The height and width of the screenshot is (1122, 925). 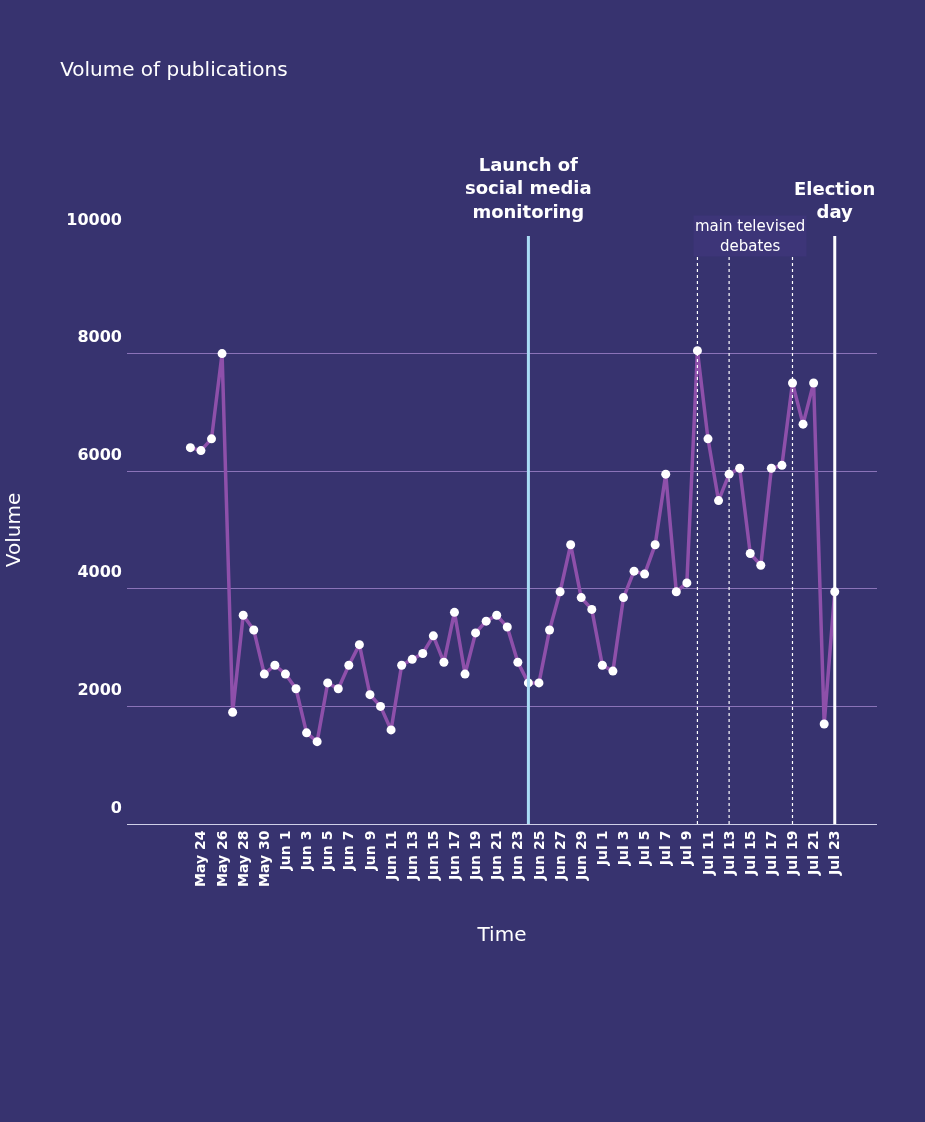 What do you see at coordinates (686, 848) in the screenshot?
I see `x-tick-label: Jul 9` at bounding box center [686, 848].